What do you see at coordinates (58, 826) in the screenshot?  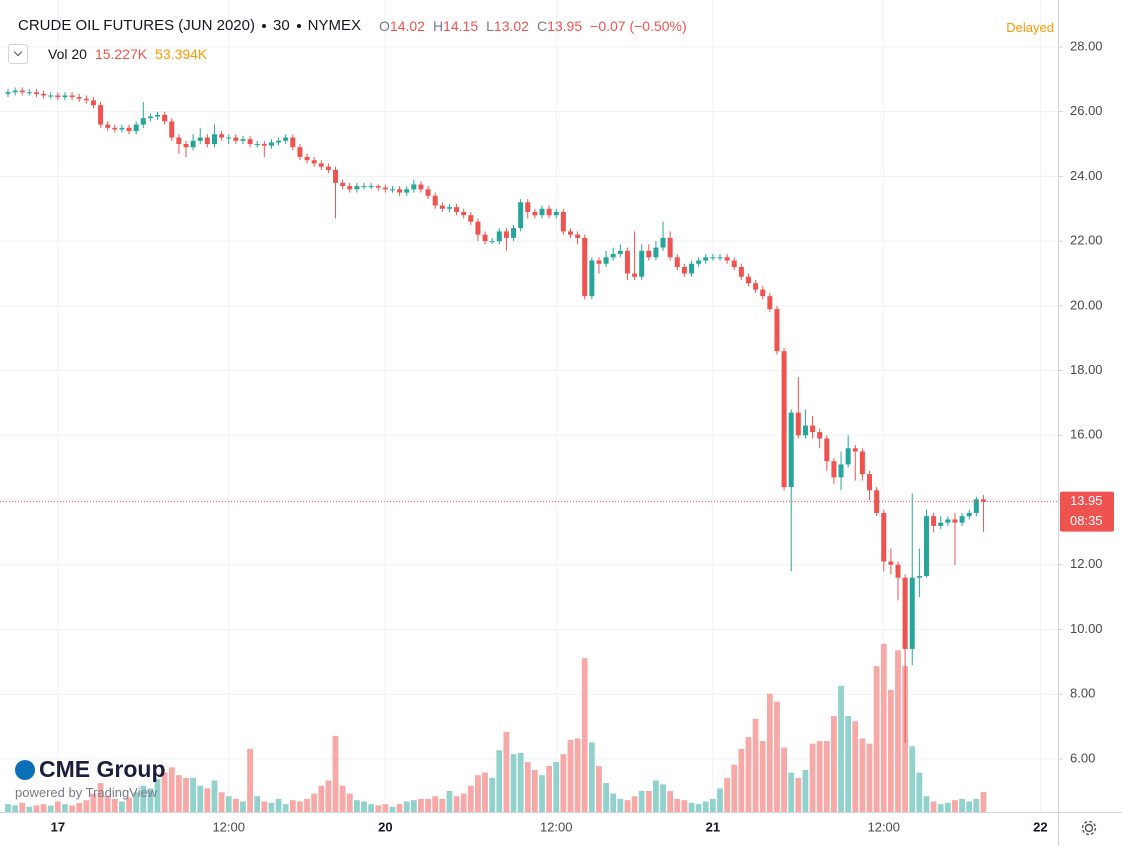 I see `x-tick-label: 17` at bounding box center [58, 826].